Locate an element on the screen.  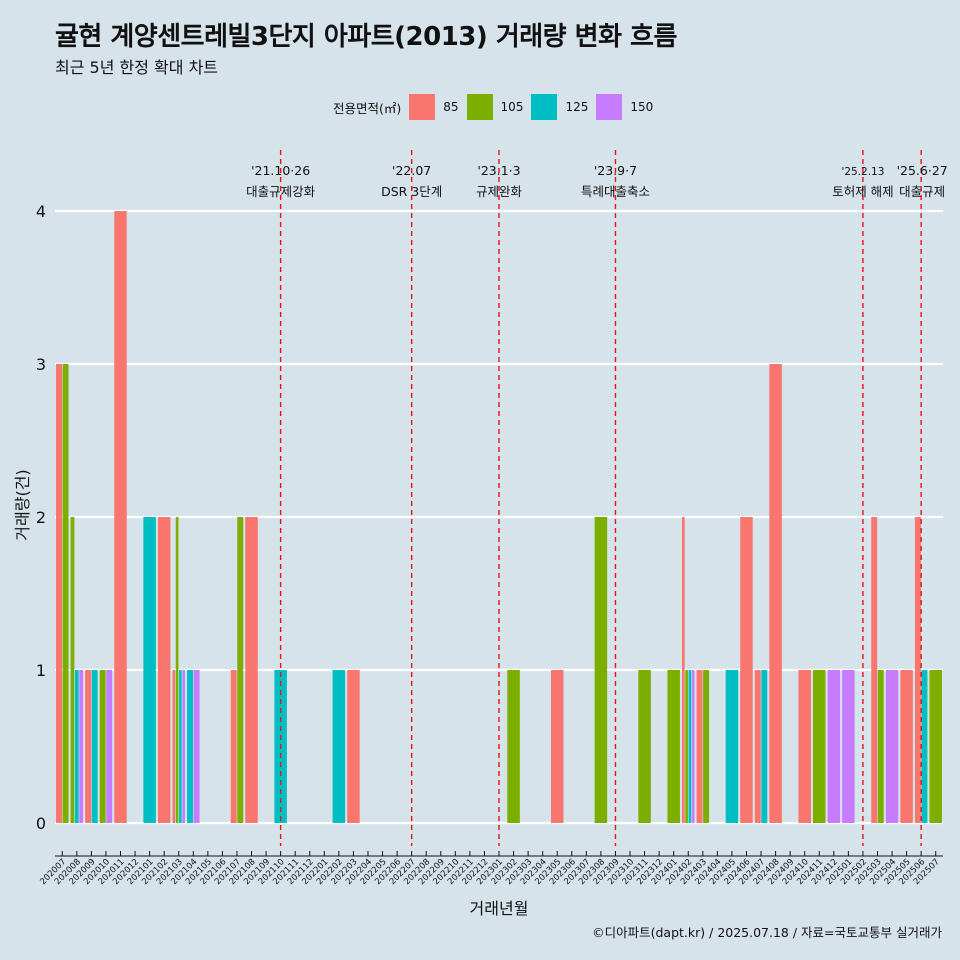
y-tick-label: 1 is located at coordinates (41, 670).